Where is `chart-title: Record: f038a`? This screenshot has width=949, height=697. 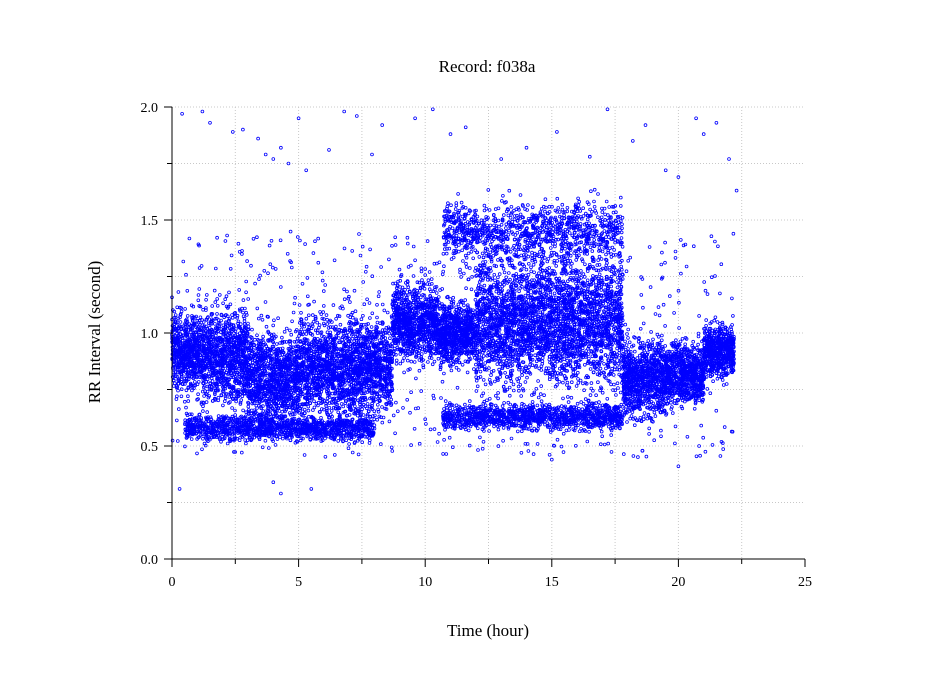
chart-title: Record: f038a is located at coordinates (487, 66).